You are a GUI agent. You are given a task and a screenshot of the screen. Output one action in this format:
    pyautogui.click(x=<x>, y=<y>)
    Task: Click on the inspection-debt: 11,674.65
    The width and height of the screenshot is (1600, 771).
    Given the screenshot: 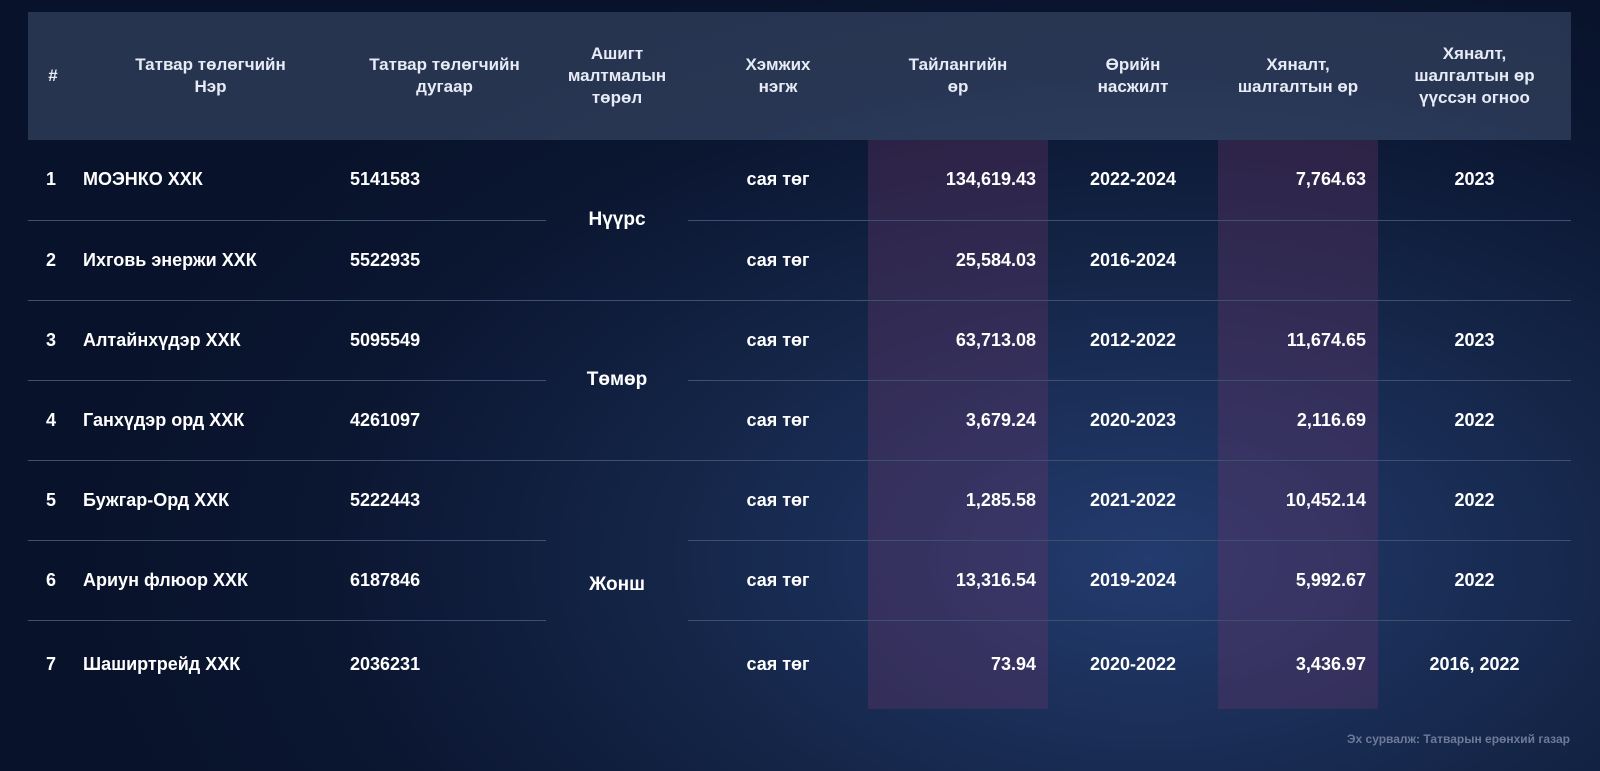 What is the action you would take?
    pyautogui.click(x=1298, y=339)
    